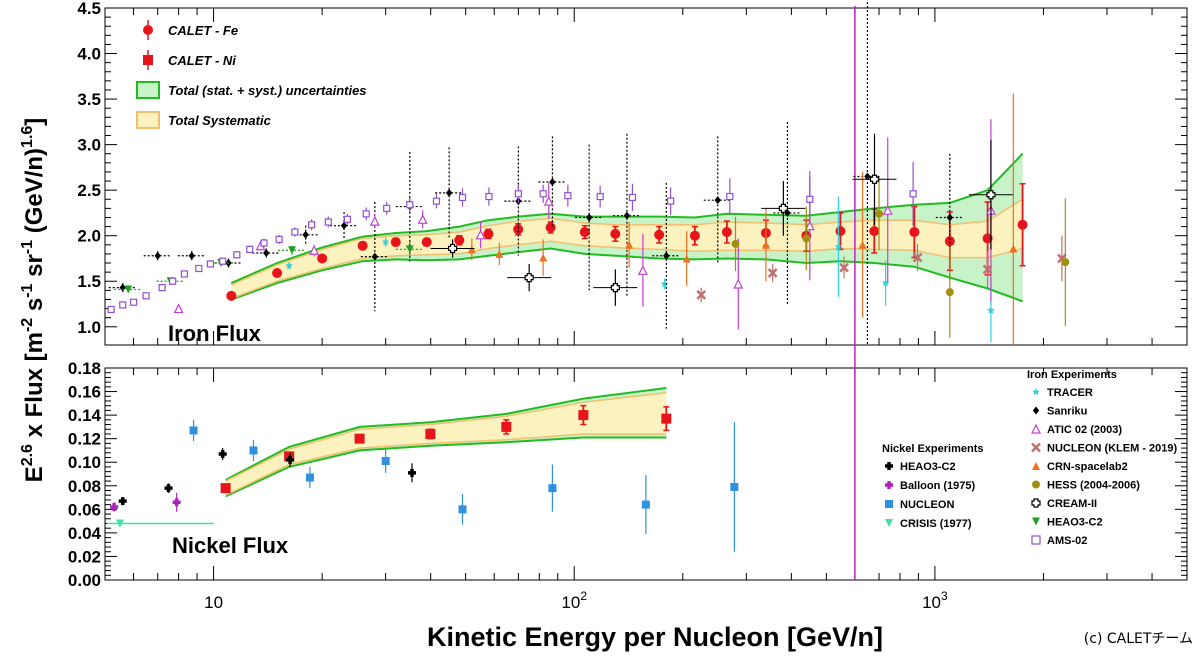  Describe the element at coordinates (1072, 504) in the screenshot. I see `legend-label: CREAM-II` at that location.